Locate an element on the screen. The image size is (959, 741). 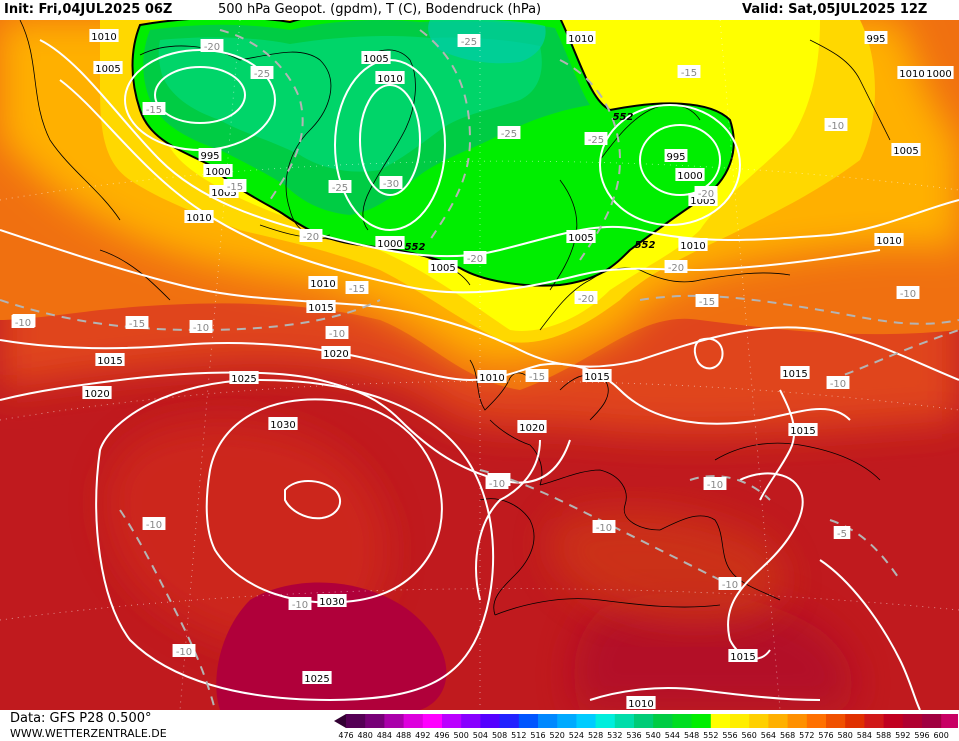
isobar-label-text: 1025 is located at coordinates (316, 679).